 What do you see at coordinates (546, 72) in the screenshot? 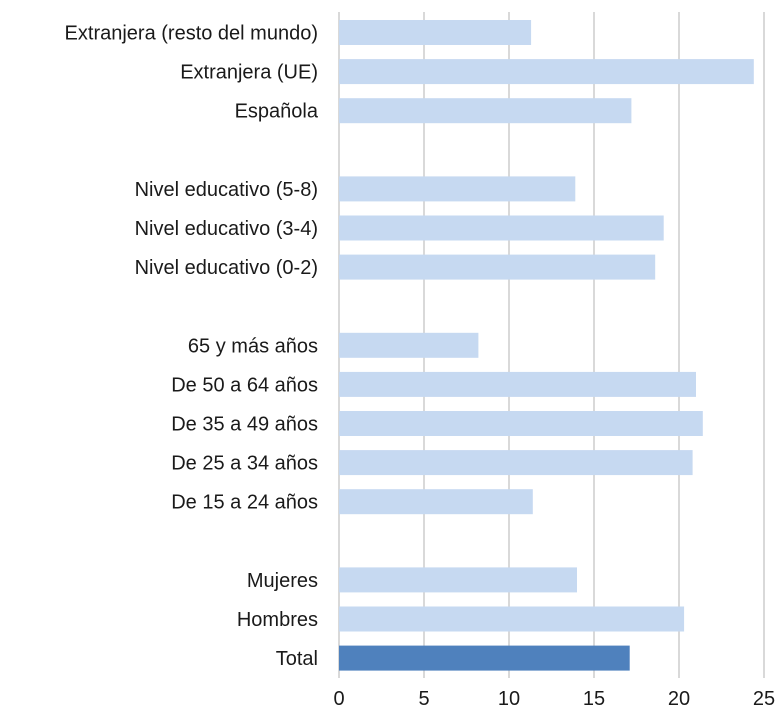
I see `bar-extranjera-ue-` at bounding box center [546, 72].